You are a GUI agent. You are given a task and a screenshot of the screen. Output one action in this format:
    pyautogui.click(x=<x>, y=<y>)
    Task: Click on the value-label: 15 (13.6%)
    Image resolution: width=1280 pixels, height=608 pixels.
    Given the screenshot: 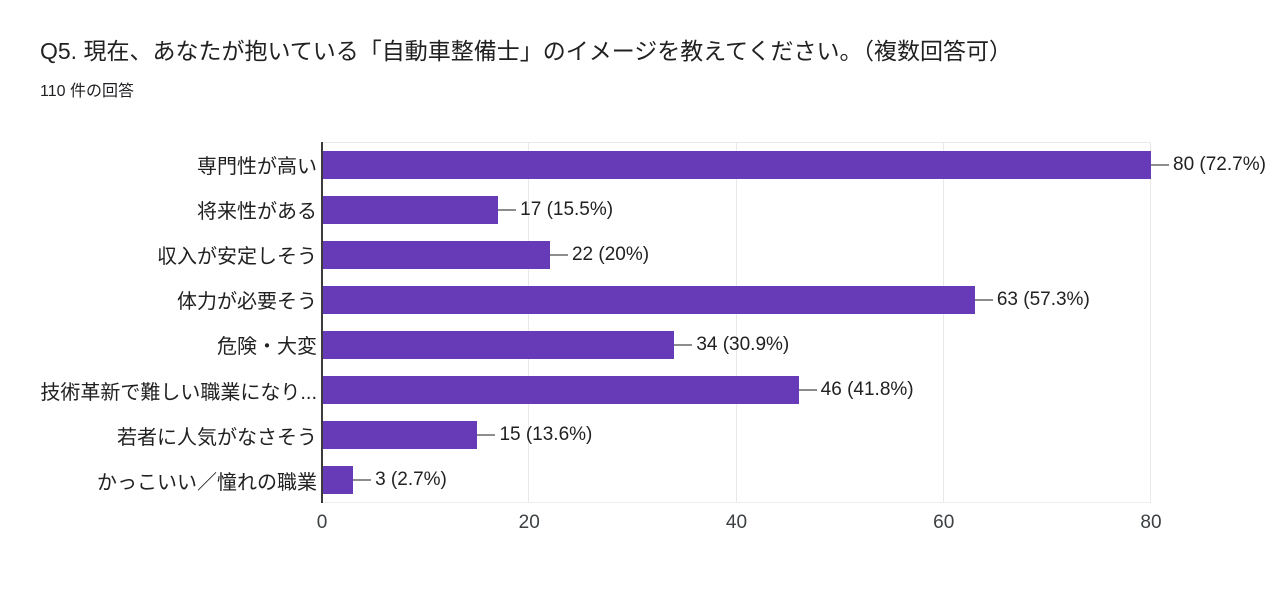 What is the action you would take?
    pyautogui.click(x=546, y=435)
    